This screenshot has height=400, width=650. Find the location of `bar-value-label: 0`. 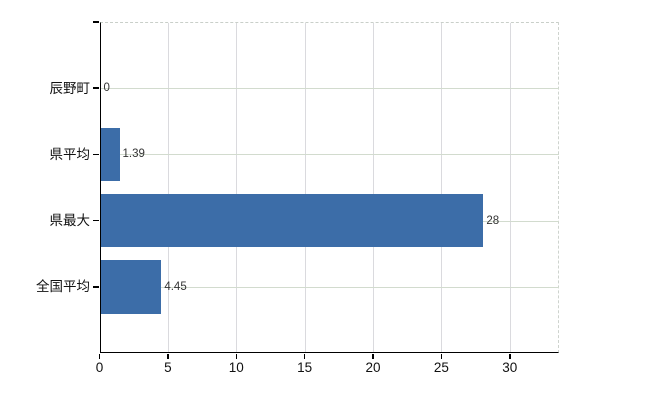

bar-value-label: 0 is located at coordinates (106, 88).